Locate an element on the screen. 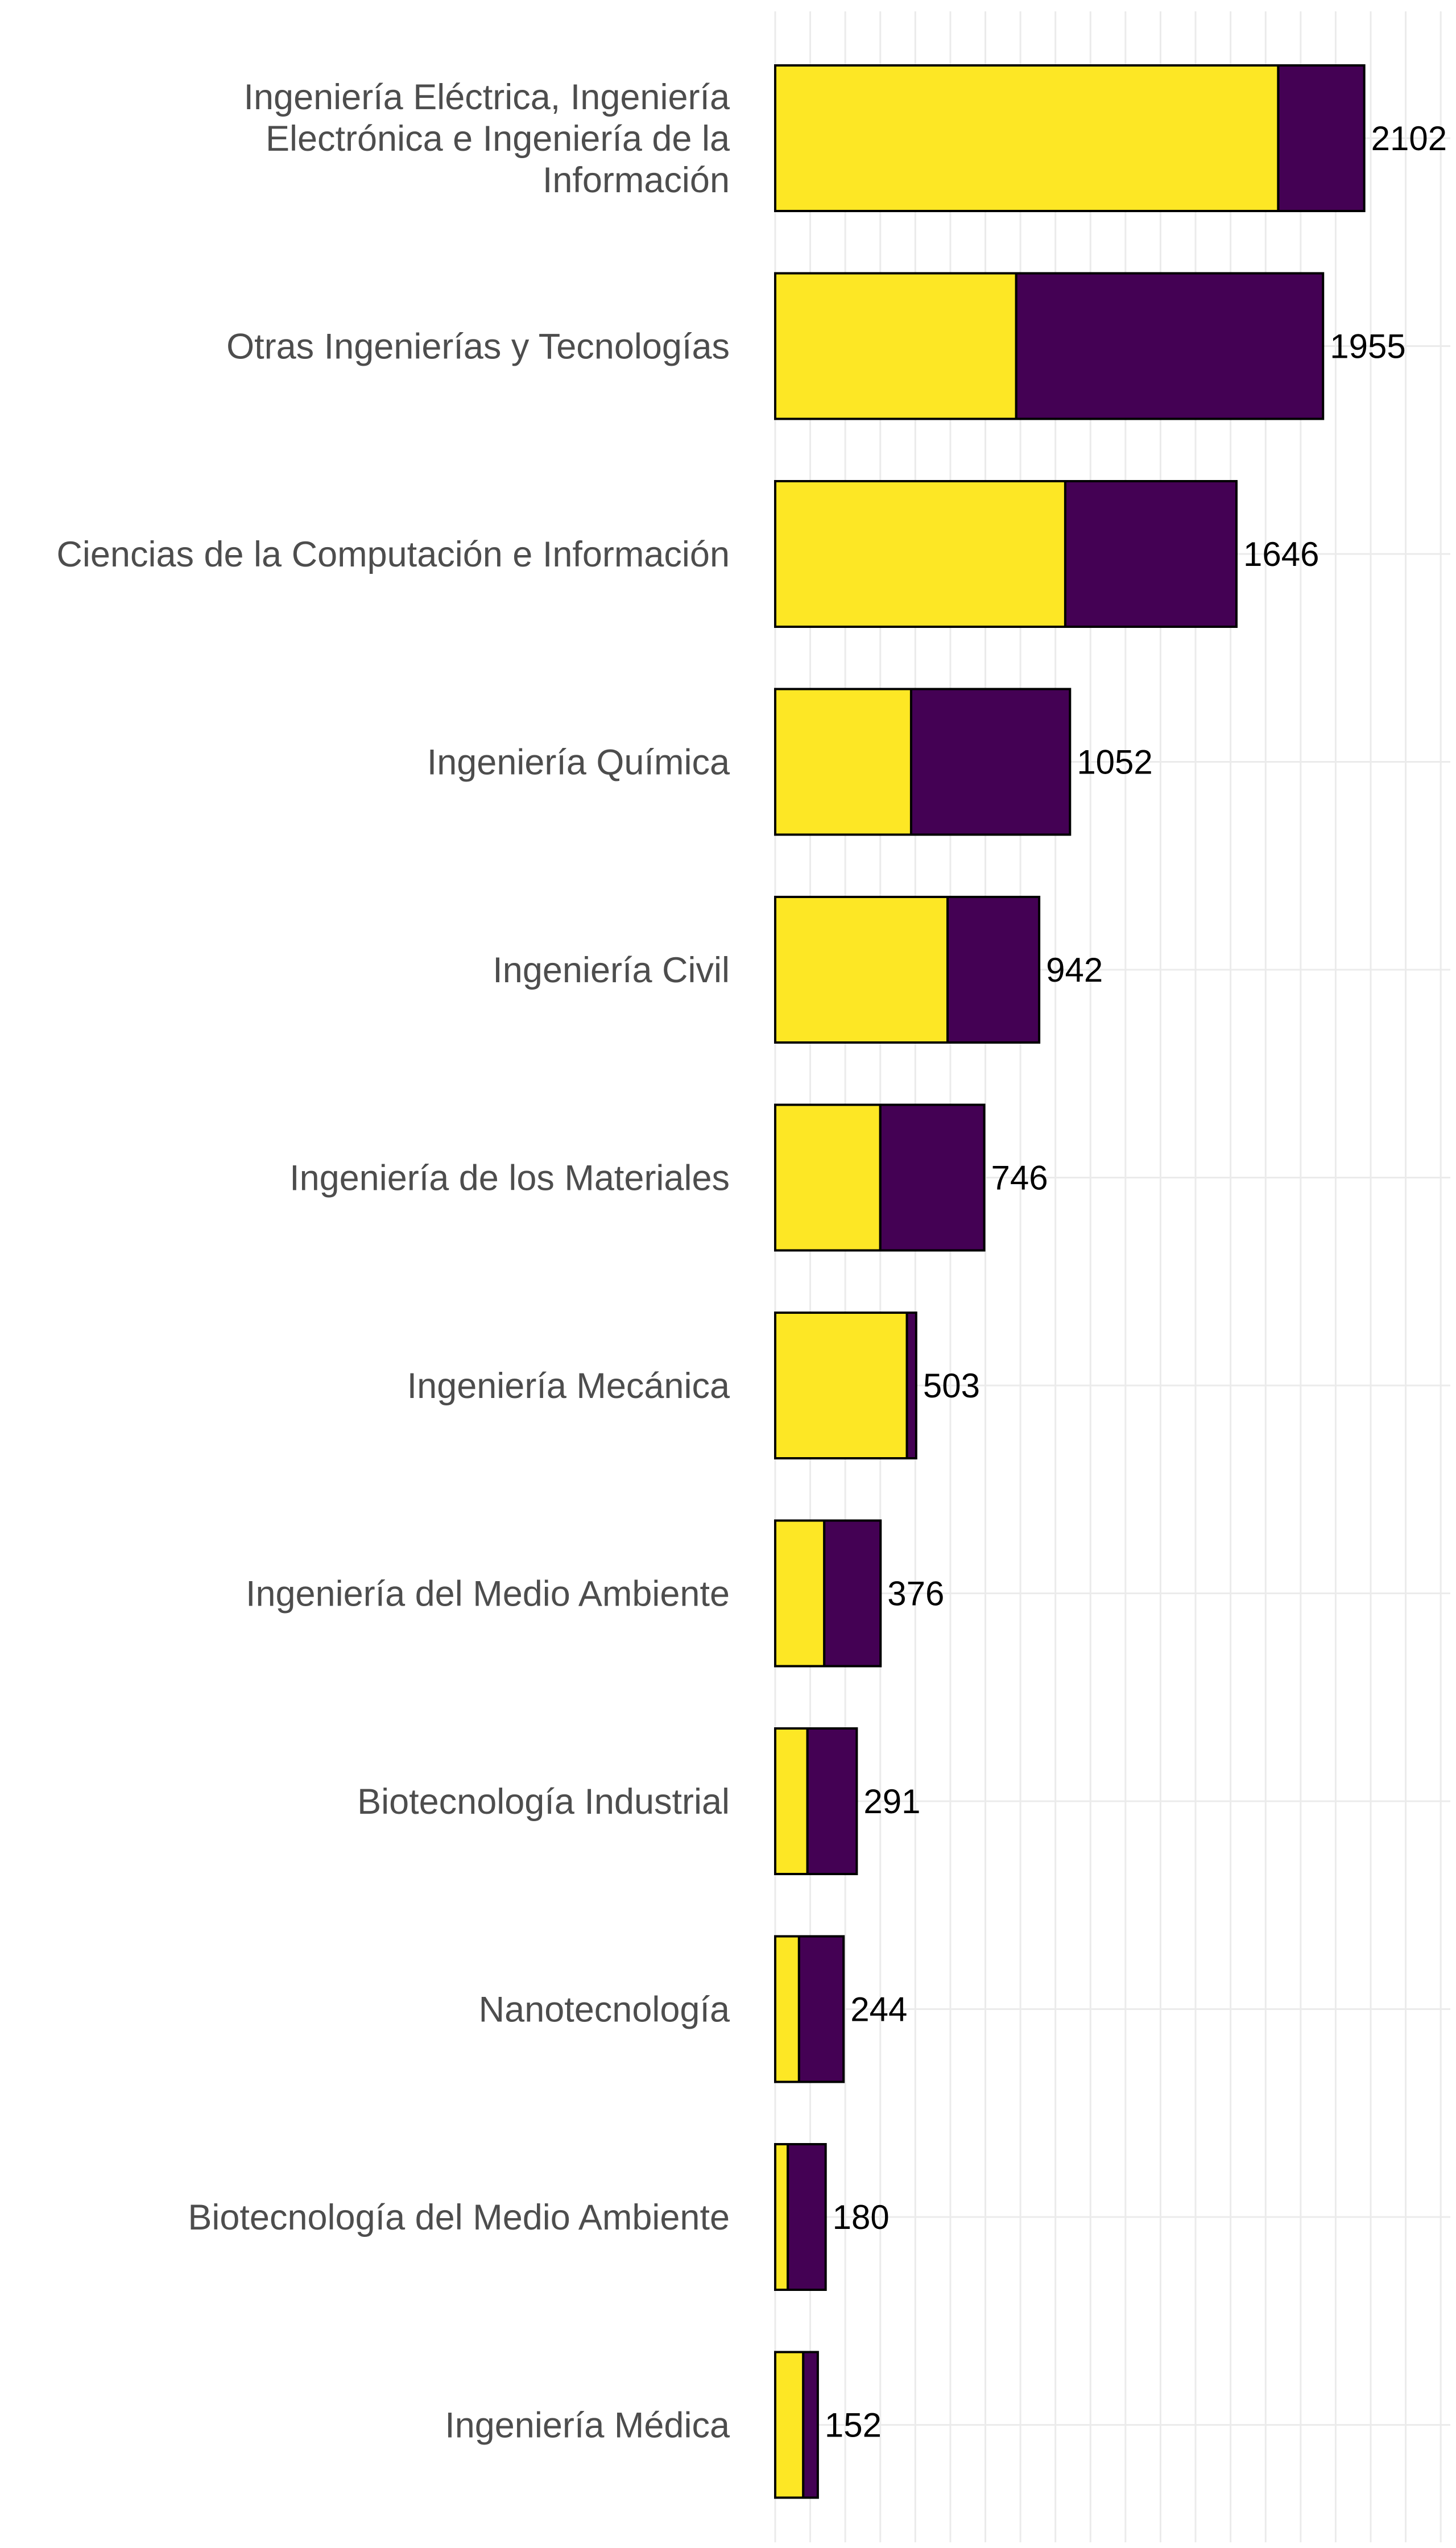 This screenshot has height=2548, width=1456. category-label-line: Biotecnología Industrial is located at coordinates (543, 1802).